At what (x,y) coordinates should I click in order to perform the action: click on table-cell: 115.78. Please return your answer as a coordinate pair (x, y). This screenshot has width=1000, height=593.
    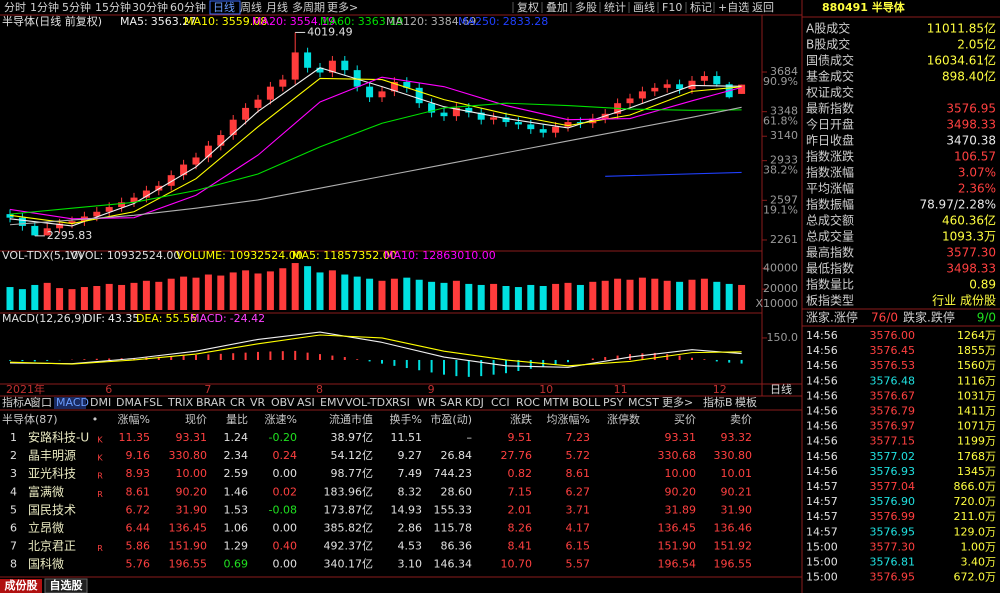
    Looking at the image, I should click on (453, 528).